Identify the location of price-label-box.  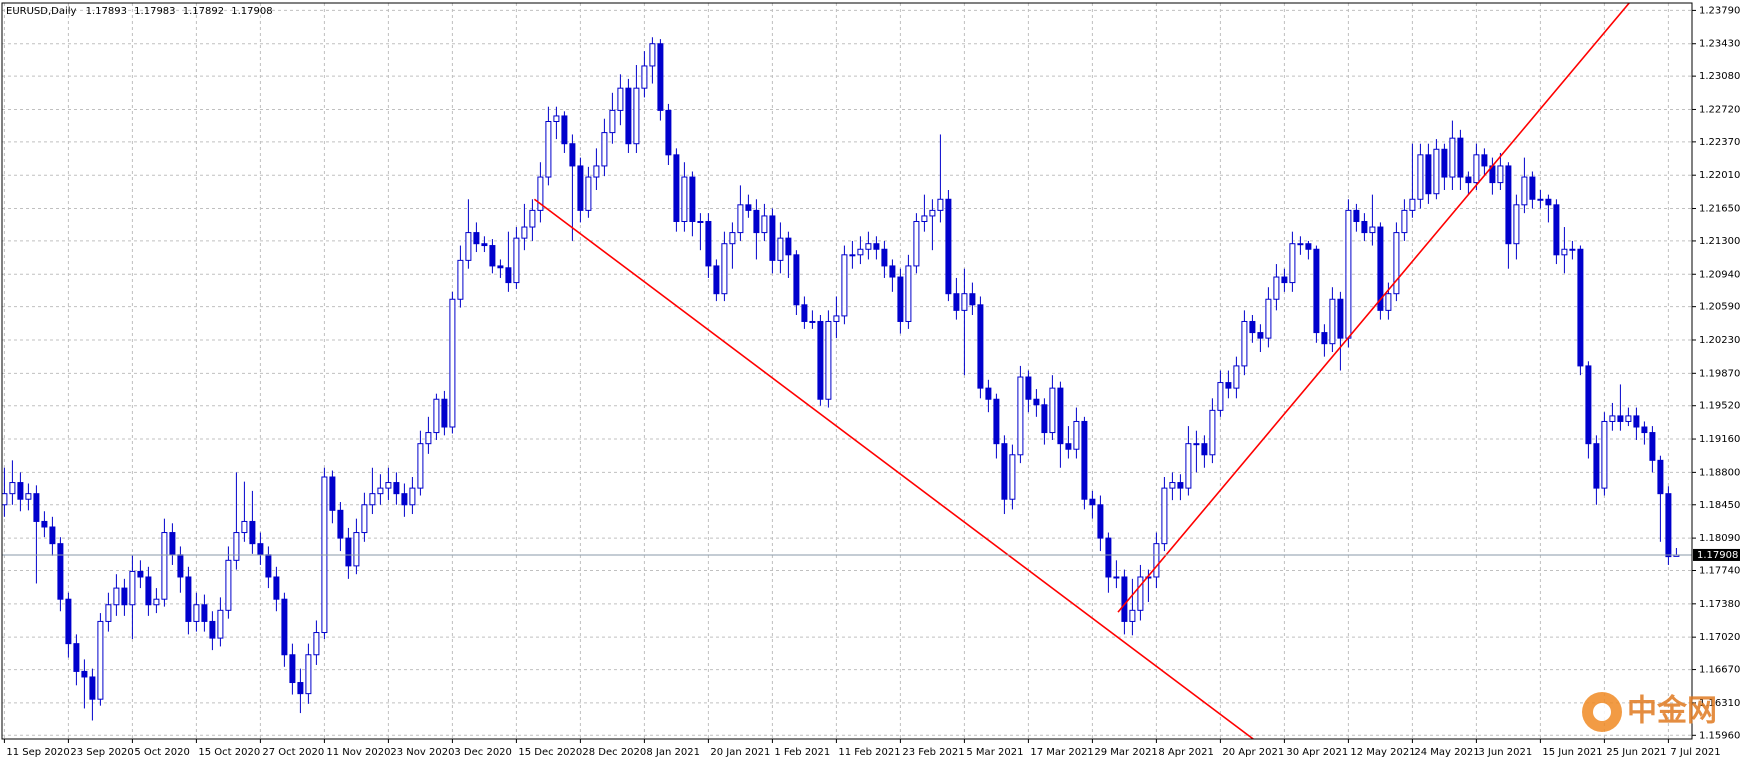
(1716, 554).